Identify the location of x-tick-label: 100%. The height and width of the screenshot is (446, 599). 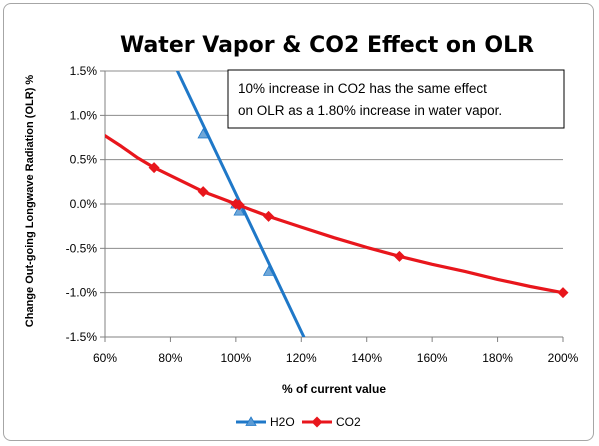
(236, 358).